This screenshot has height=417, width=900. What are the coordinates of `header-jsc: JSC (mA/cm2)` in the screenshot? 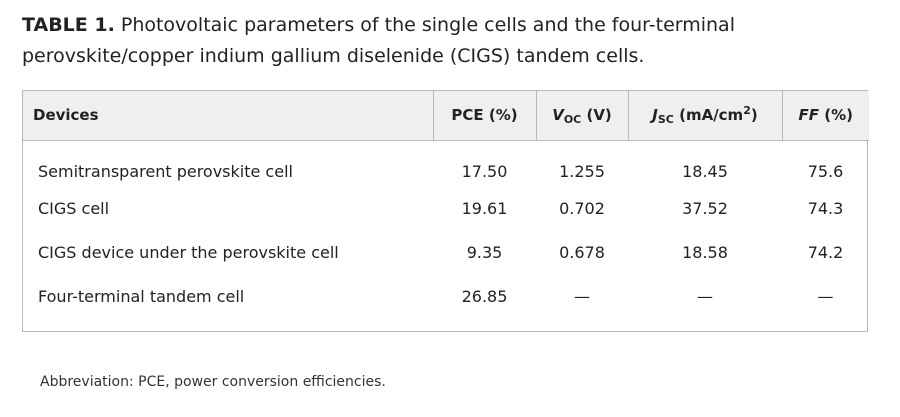 It's located at (704, 116).